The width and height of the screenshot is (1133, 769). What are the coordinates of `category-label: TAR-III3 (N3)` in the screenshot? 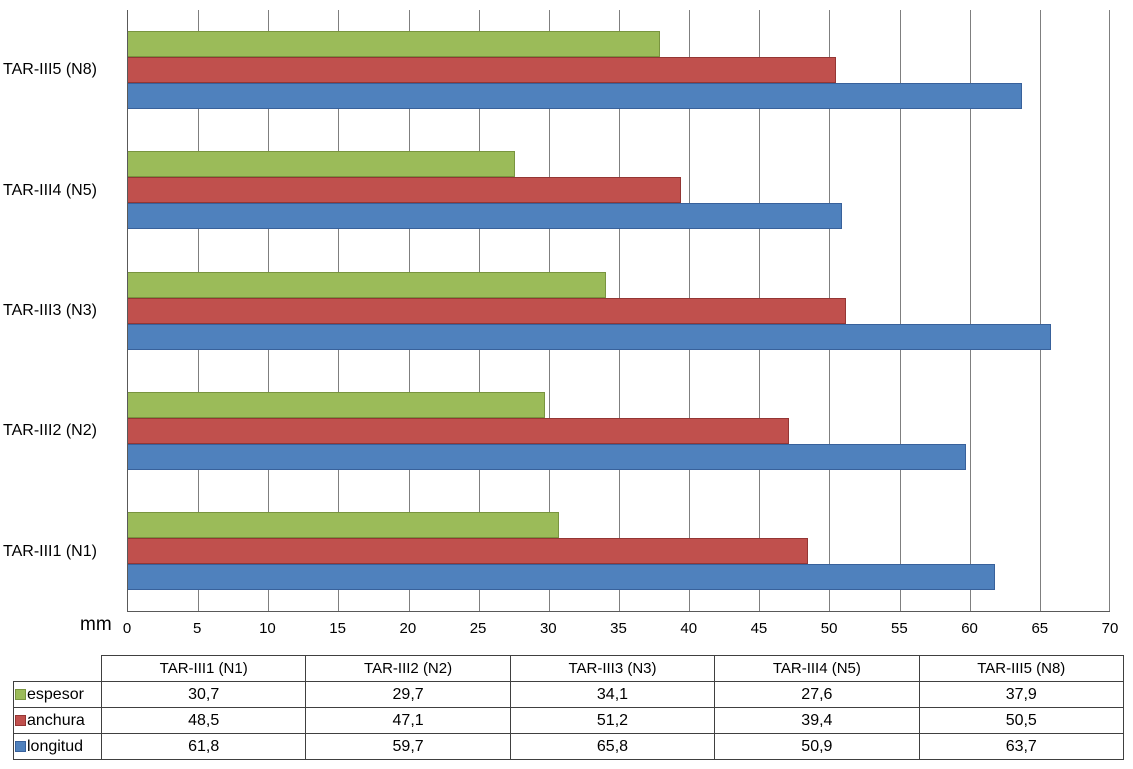 It's located at (50, 311).